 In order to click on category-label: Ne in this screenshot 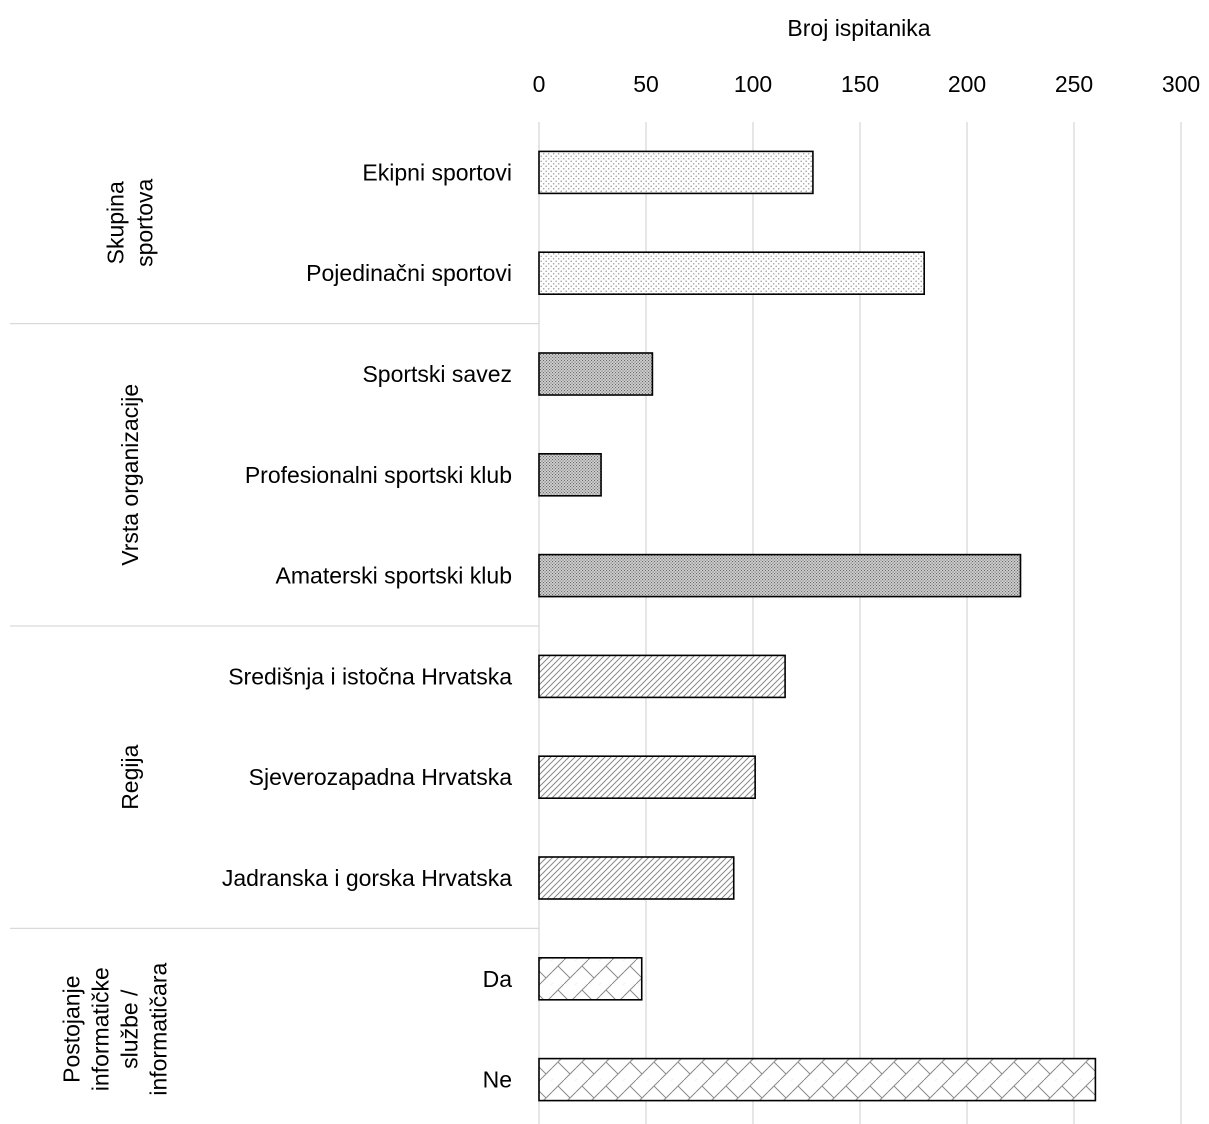, I will do `click(497, 1080)`.